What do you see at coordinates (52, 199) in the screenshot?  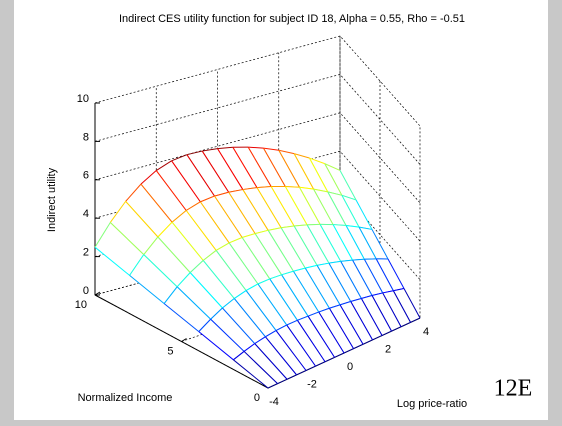 I see `z-axis-label: Indirect utility` at bounding box center [52, 199].